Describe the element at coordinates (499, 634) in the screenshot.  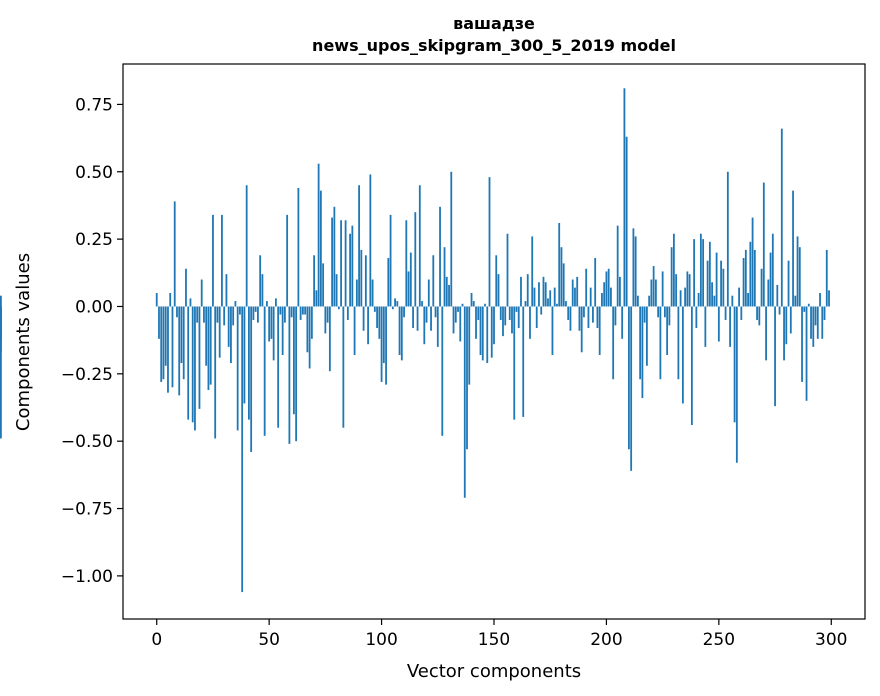
I see `x-axis-ticks: 0 50 100 150 200 250 300` at that location.